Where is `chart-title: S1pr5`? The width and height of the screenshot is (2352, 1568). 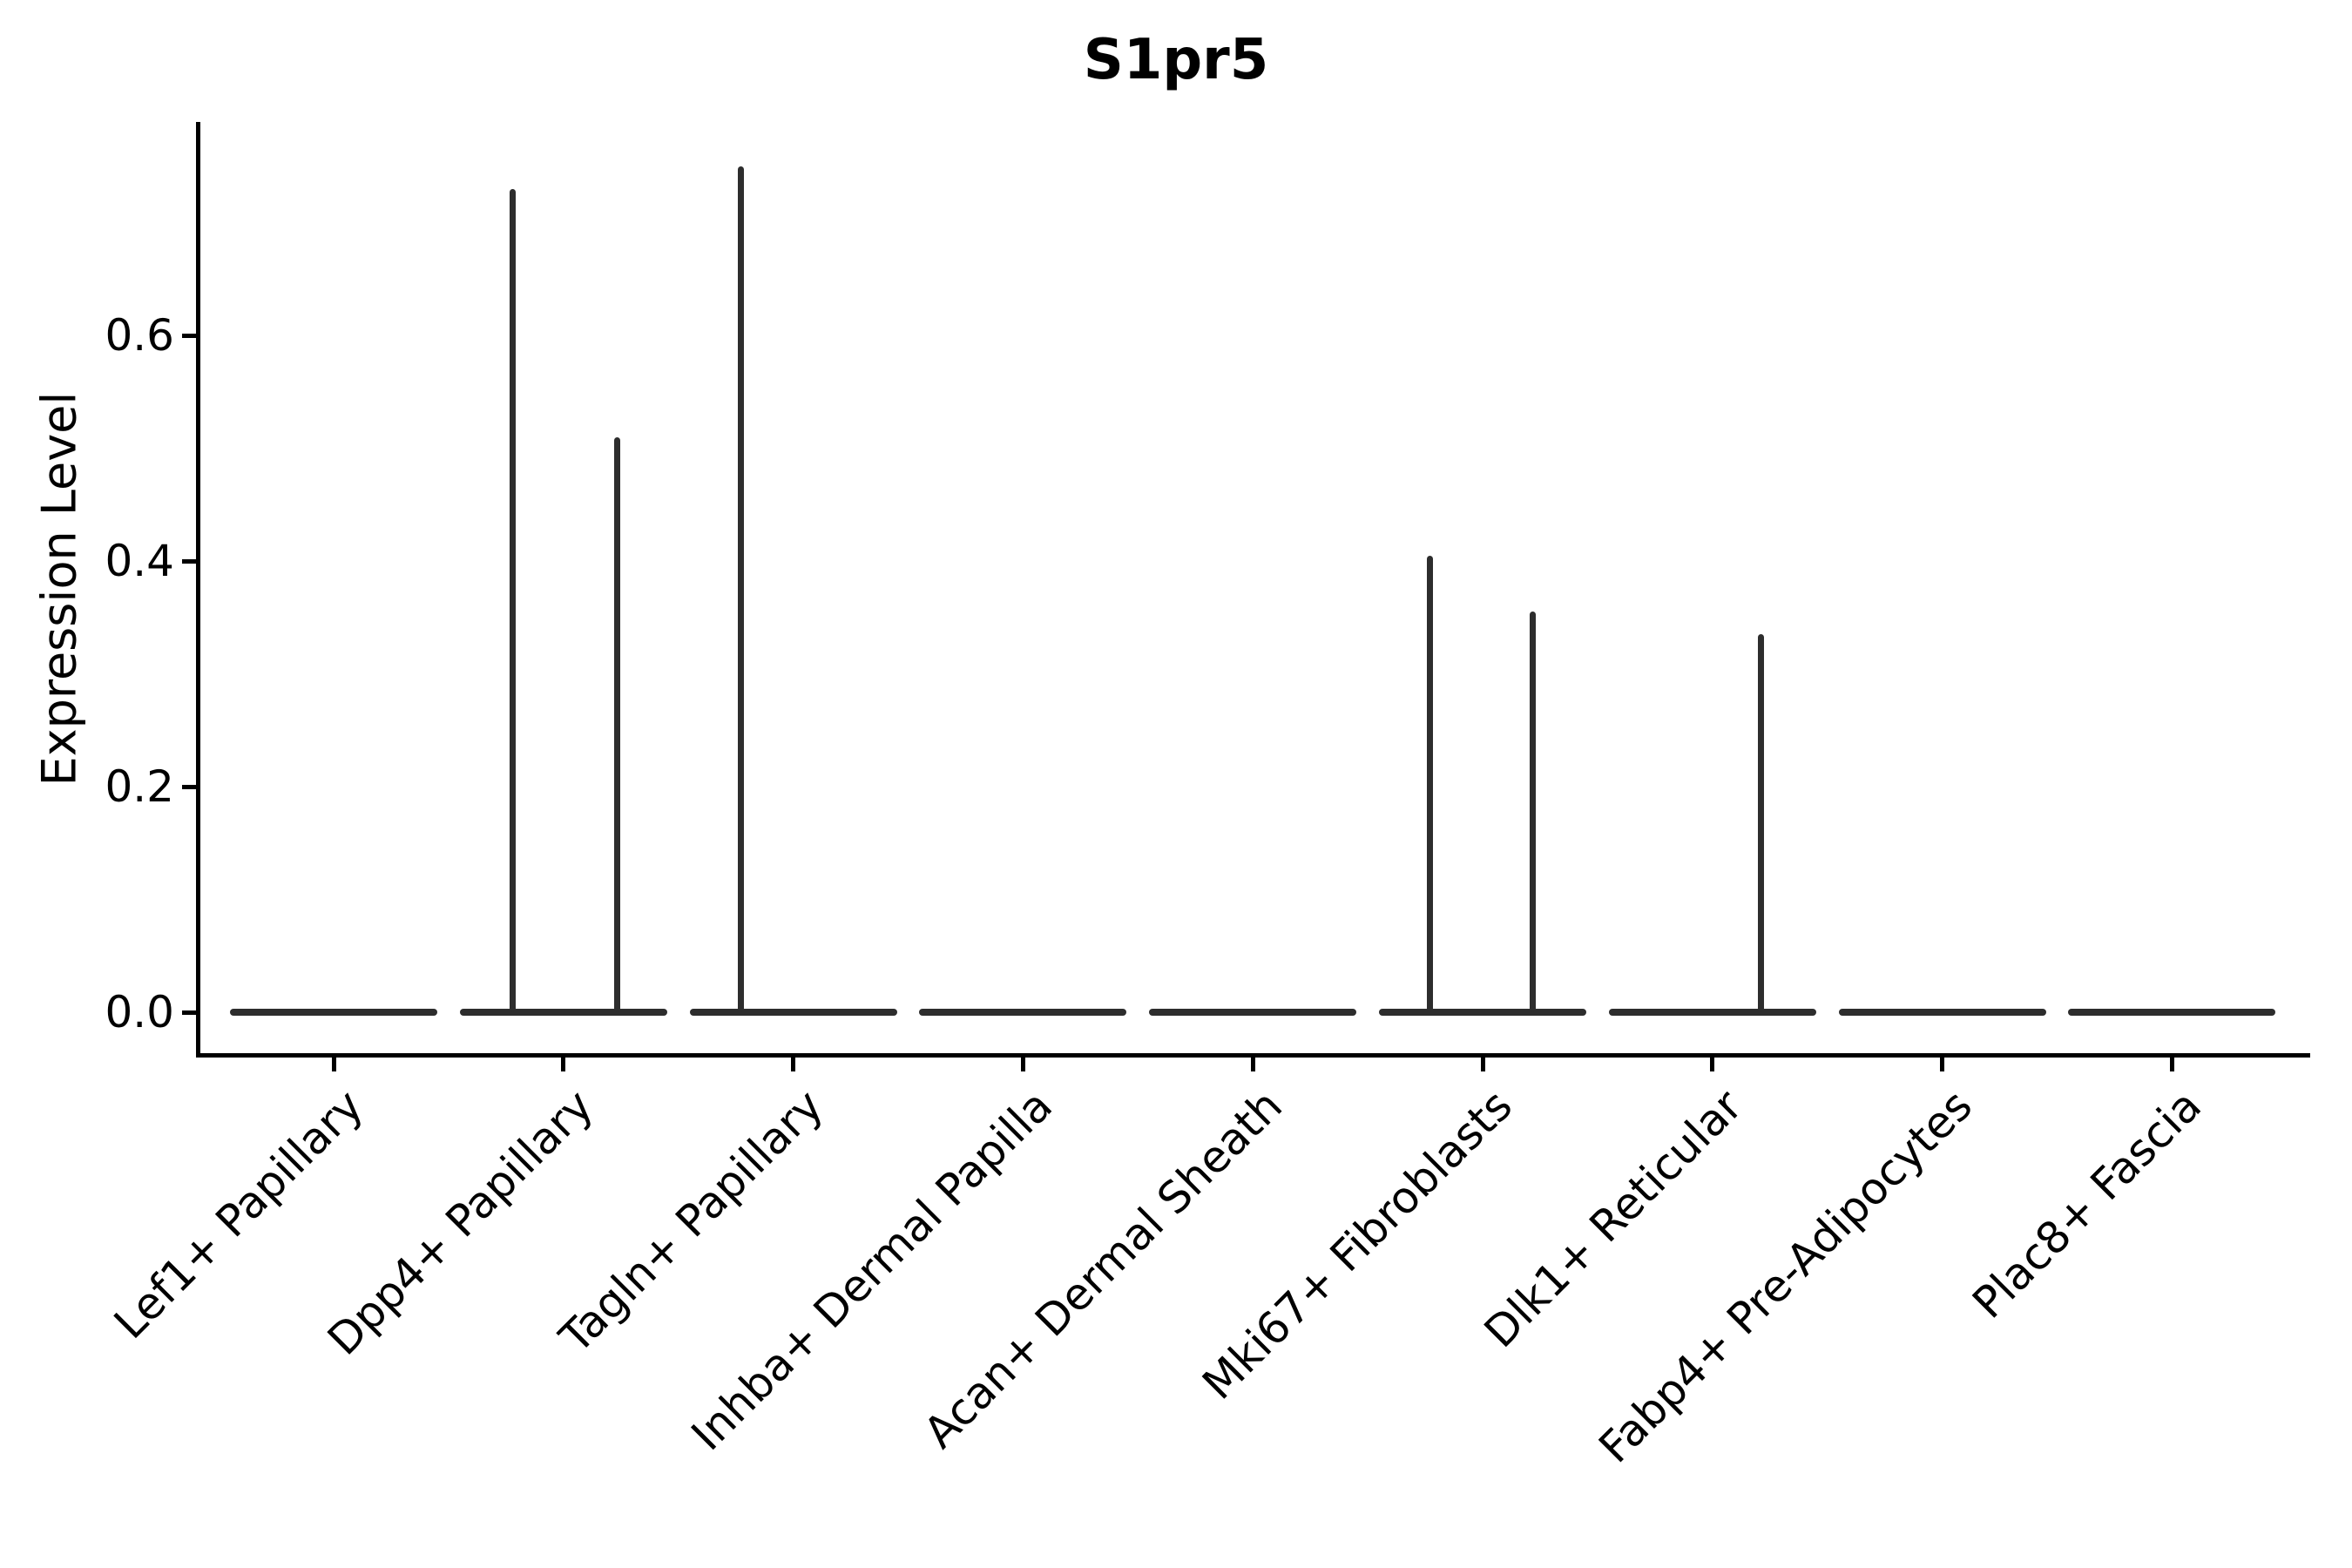
chart-title: S1pr5 is located at coordinates (1176, 60).